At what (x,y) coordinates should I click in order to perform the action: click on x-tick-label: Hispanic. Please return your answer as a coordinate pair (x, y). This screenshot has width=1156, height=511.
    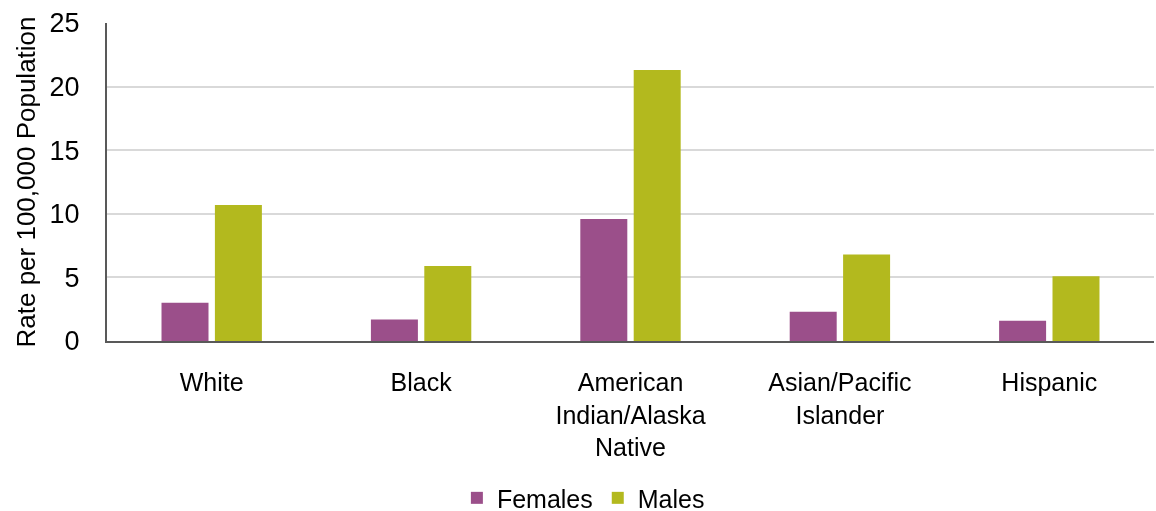
    Looking at the image, I should click on (1049, 382).